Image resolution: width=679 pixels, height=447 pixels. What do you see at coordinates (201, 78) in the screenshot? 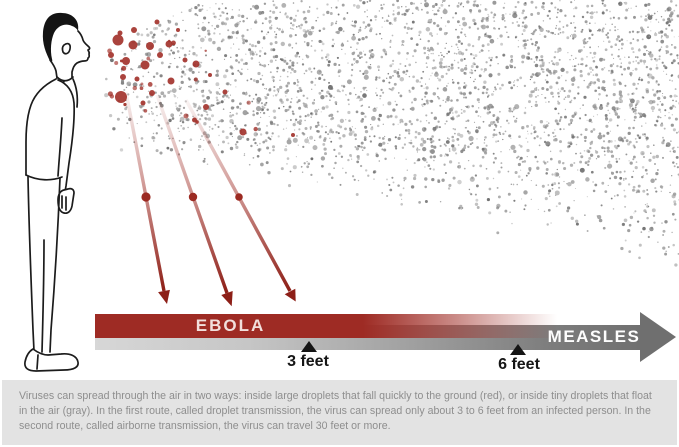
I see `large-red-droplets` at bounding box center [201, 78].